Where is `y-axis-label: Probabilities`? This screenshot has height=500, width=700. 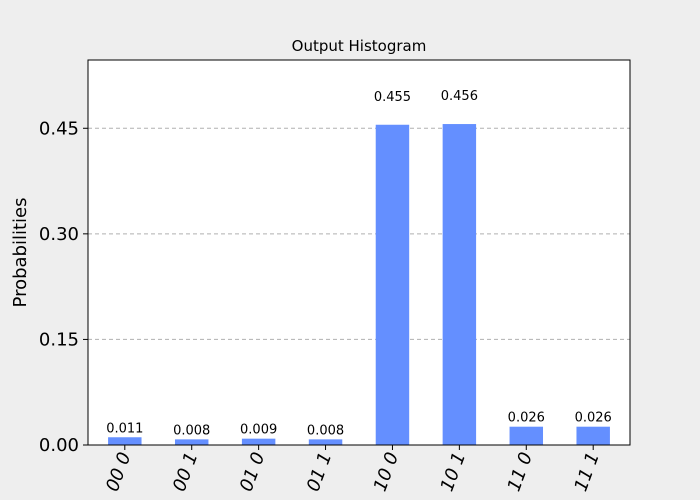 y-axis-label: Probabilities is located at coordinates (20, 253).